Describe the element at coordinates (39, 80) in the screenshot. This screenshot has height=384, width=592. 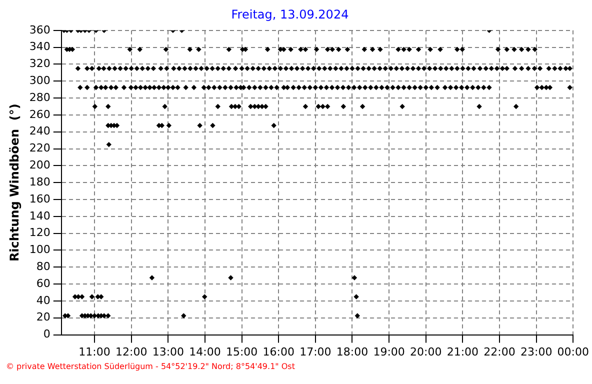
I see `y-tick-label: 300` at that location.